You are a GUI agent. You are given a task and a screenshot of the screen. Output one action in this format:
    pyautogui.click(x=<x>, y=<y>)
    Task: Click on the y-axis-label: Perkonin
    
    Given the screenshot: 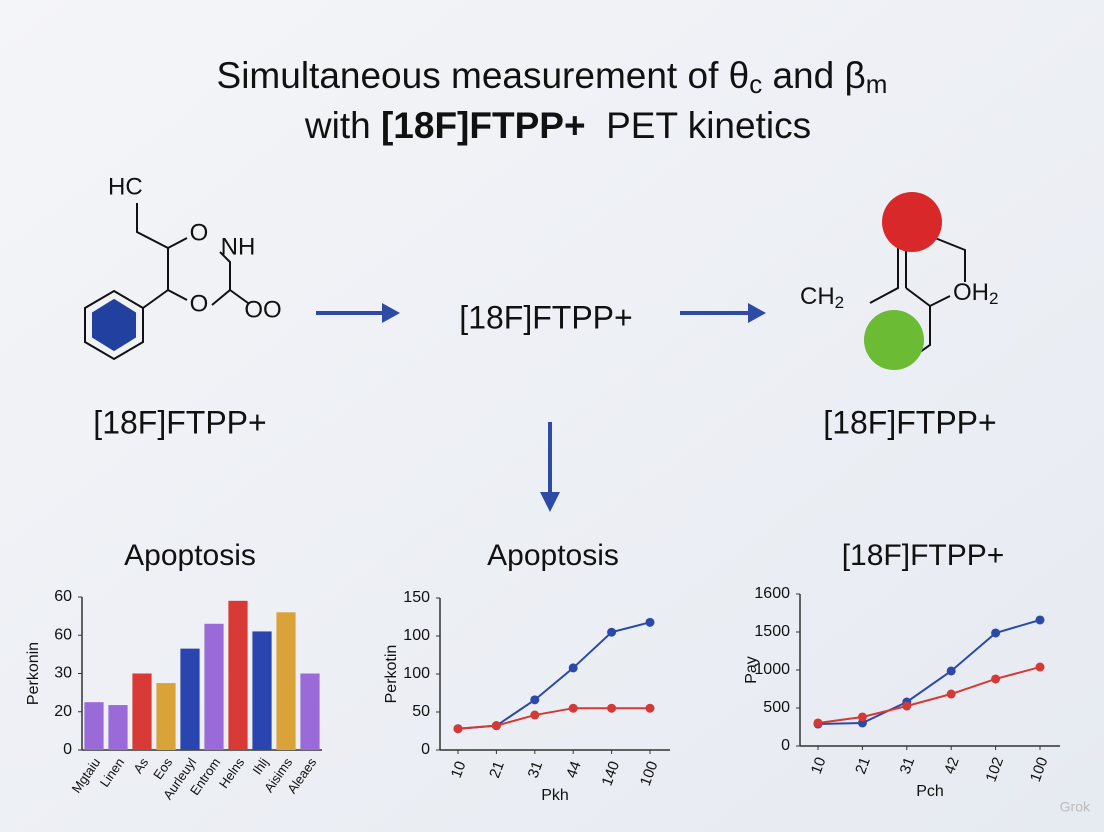 What is the action you would take?
    pyautogui.click(x=33, y=673)
    